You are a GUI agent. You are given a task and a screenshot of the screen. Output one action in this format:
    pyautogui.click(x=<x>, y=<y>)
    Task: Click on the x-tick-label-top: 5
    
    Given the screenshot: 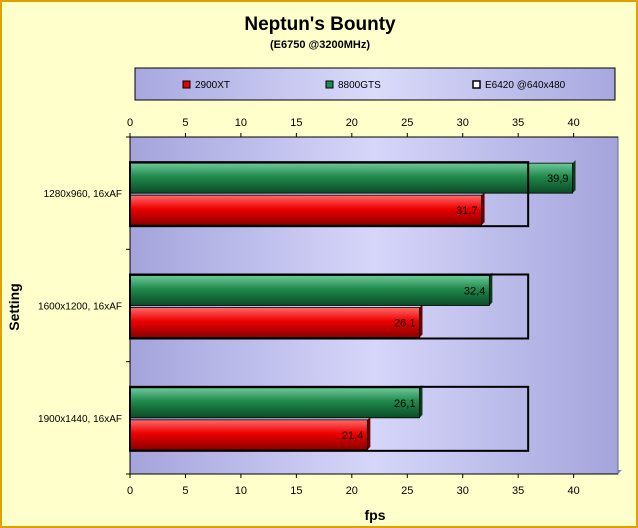 What is the action you would take?
    pyautogui.click(x=185, y=123)
    